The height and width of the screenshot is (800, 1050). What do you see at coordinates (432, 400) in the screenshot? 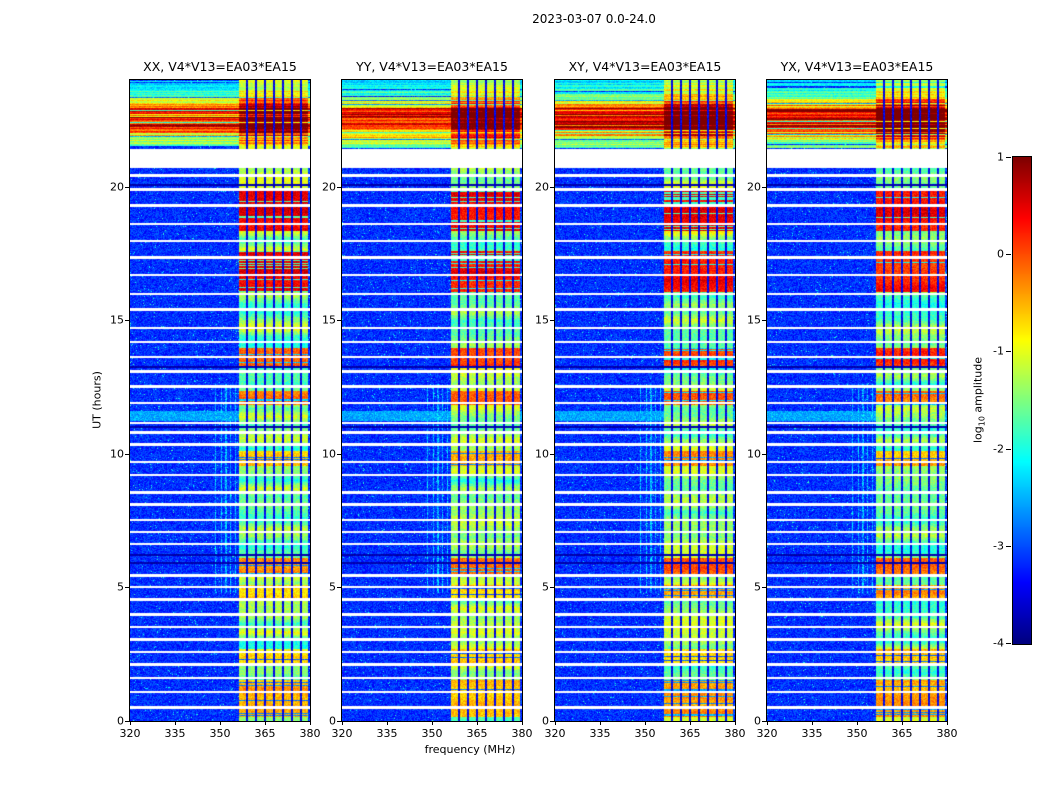
I see `spectrogram-yy` at bounding box center [432, 400].